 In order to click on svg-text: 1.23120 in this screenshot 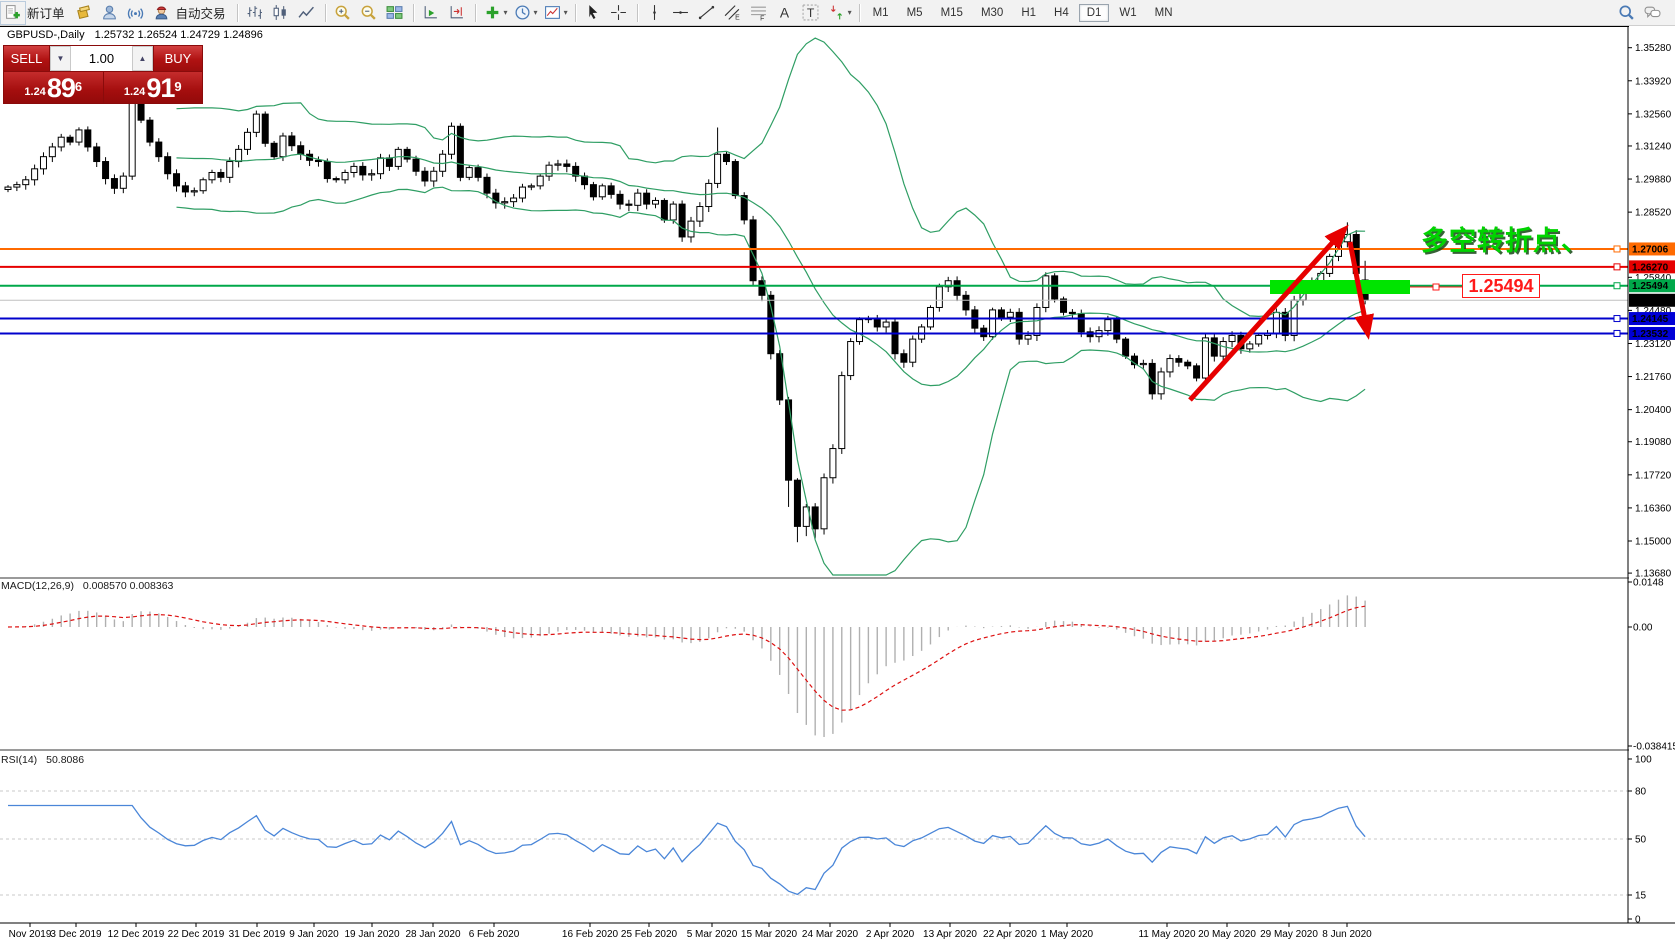, I will do `click(1653, 344)`.